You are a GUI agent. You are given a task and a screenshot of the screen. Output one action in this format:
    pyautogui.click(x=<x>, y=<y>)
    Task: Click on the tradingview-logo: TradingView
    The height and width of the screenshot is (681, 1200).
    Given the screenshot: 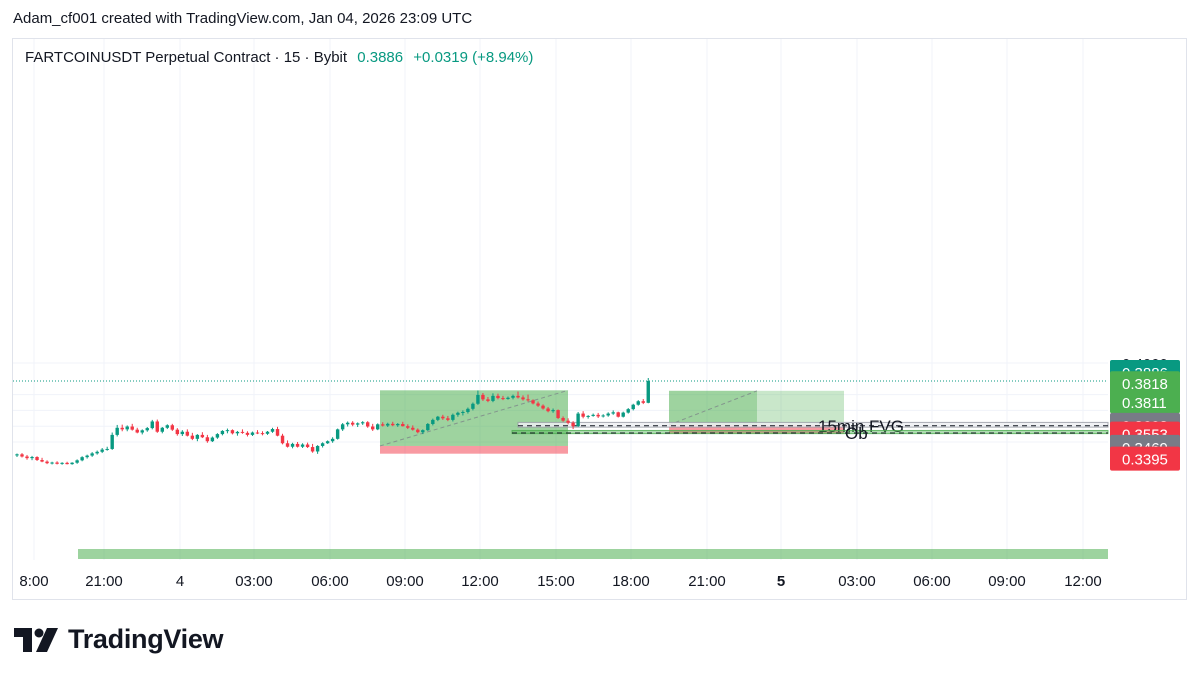 What is the action you would take?
    pyautogui.click(x=119, y=639)
    